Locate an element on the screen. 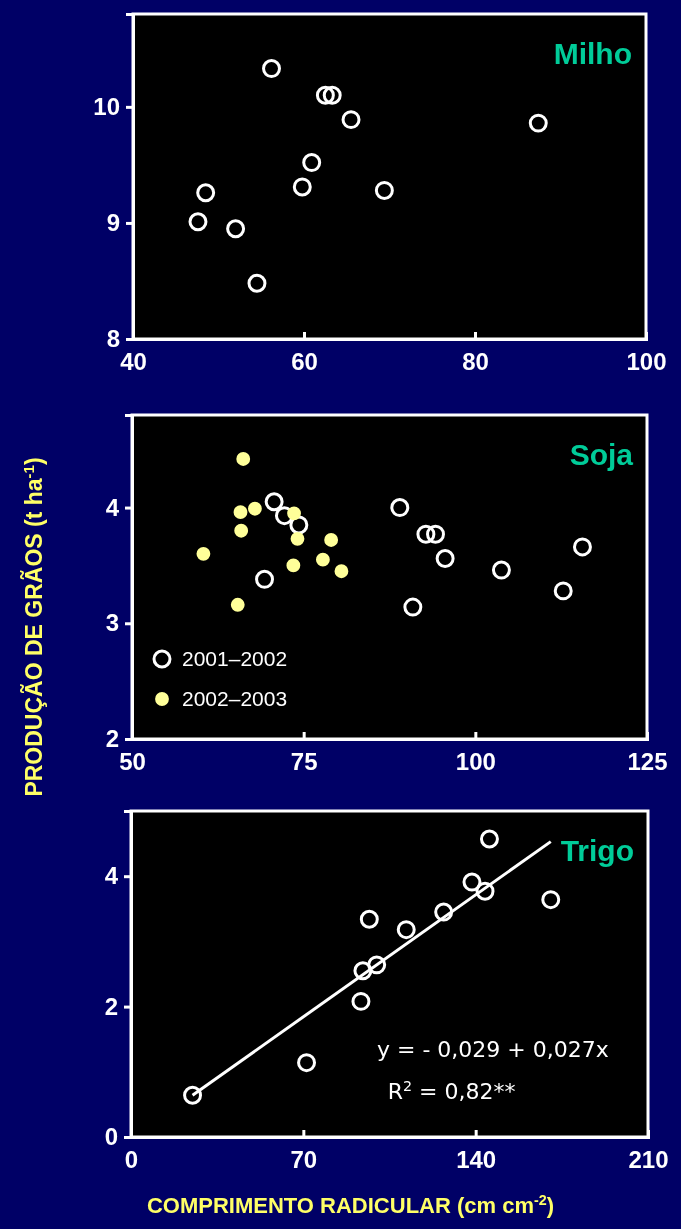 This screenshot has width=681, height=1229. x-tick-label: 50 is located at coordinates (132, 762).